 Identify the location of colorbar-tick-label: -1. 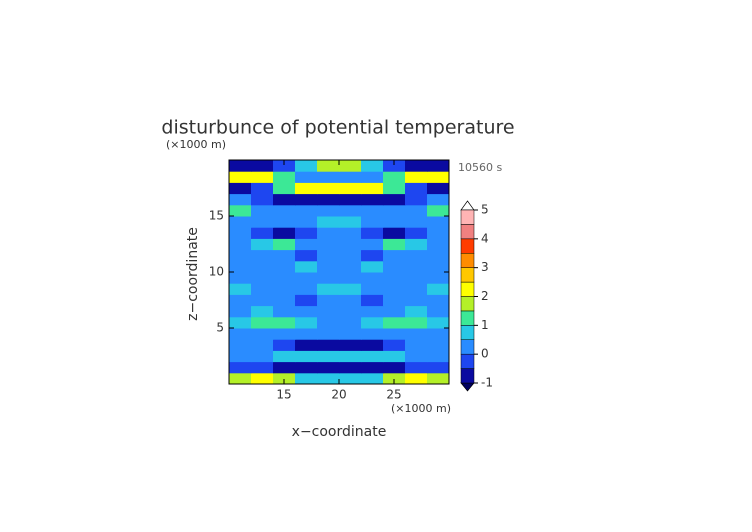
(487, 383).